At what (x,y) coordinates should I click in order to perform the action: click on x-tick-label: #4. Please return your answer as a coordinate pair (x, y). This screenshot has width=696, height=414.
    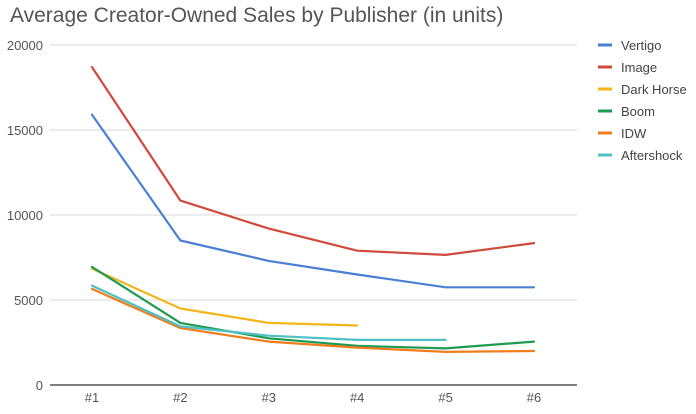
    Looking at the image, I should click on (357, 397).